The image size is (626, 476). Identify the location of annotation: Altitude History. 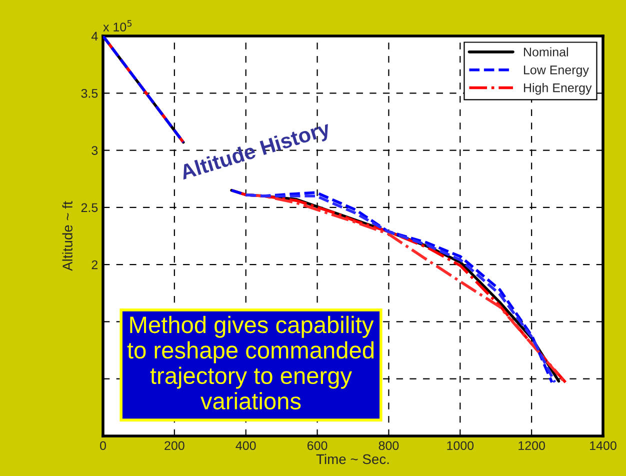
(255, 152).